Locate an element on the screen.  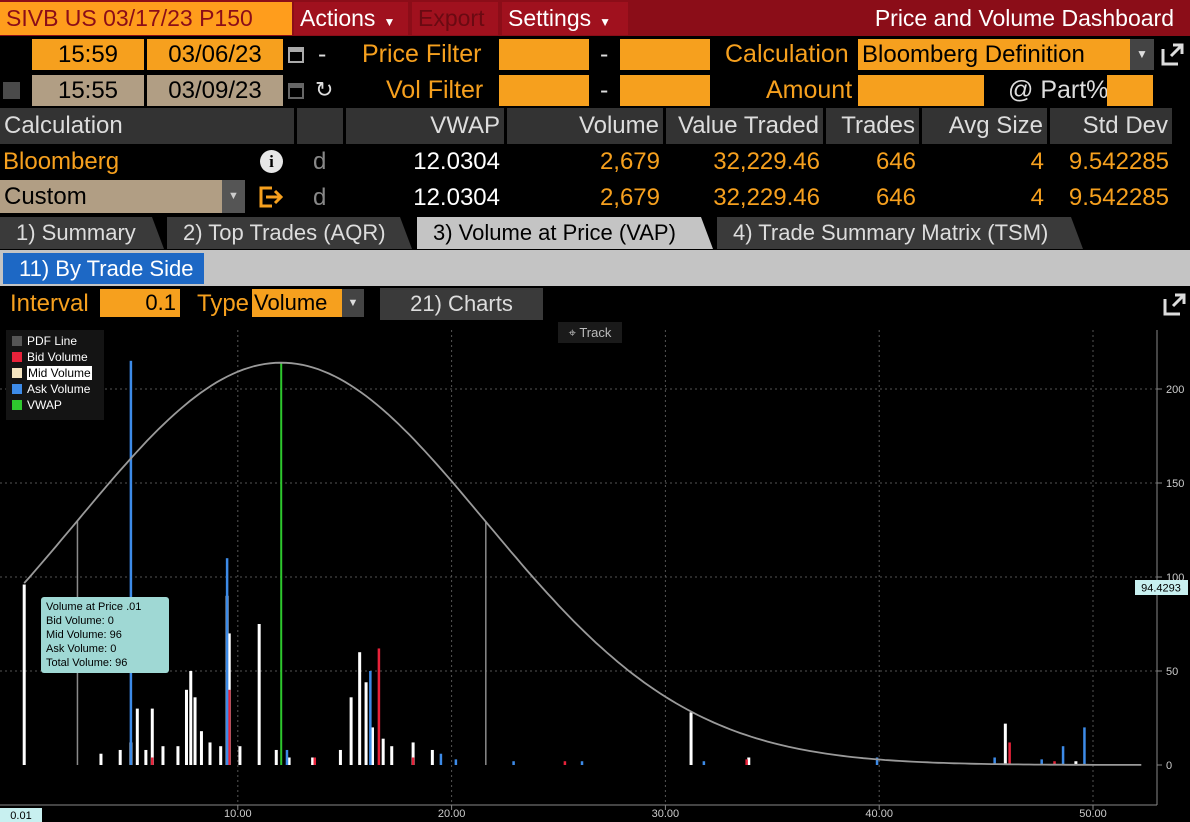
custom-calc-select: Custom is located at coordinates (111, 196).